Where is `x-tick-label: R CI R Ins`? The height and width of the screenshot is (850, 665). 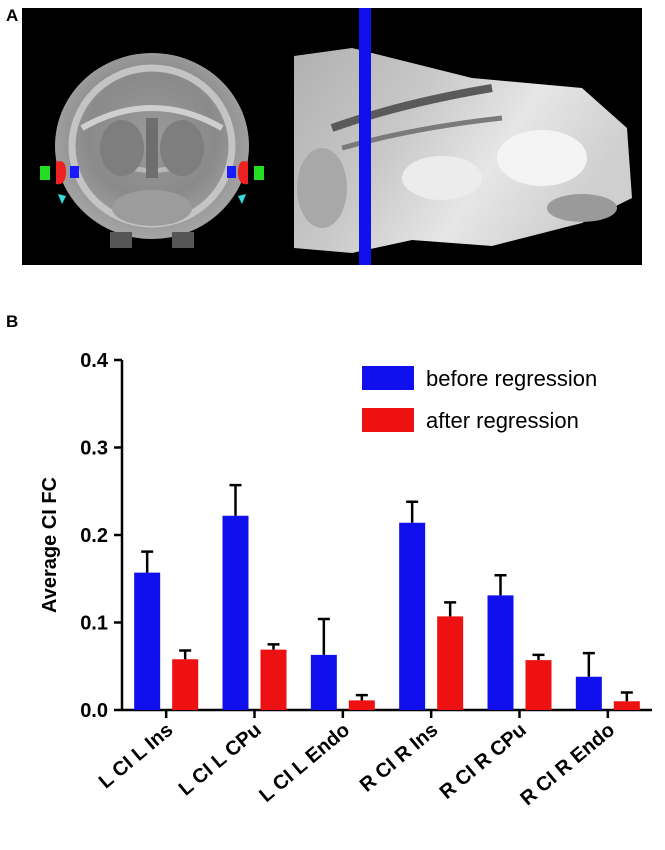 x-tick-label: R CI R Ins is located at coordinates (399, 758).